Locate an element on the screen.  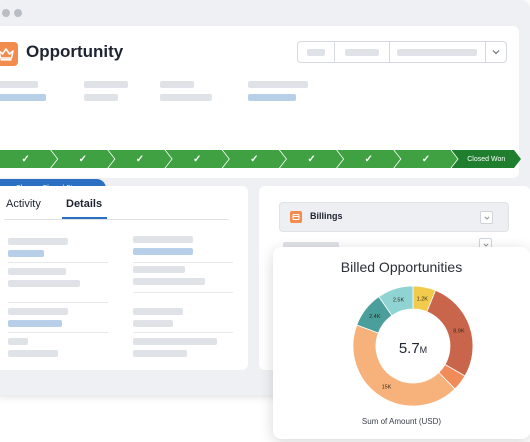
billings-menu-button is located at coordinates (486, 217).